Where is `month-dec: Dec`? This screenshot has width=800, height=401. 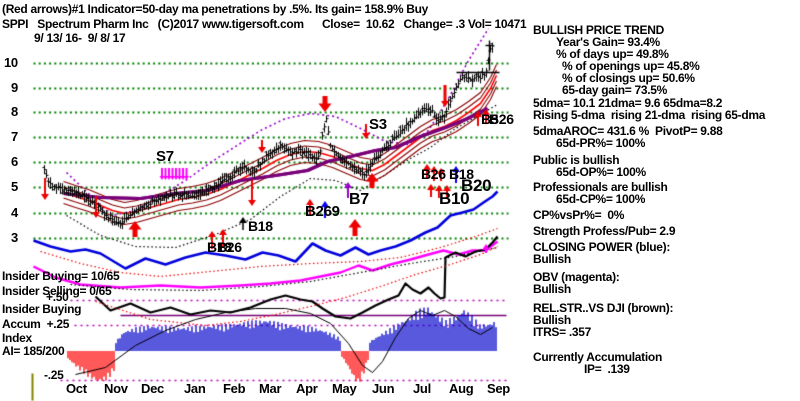
month-dec: Dec is located at coordinates (152, 388).